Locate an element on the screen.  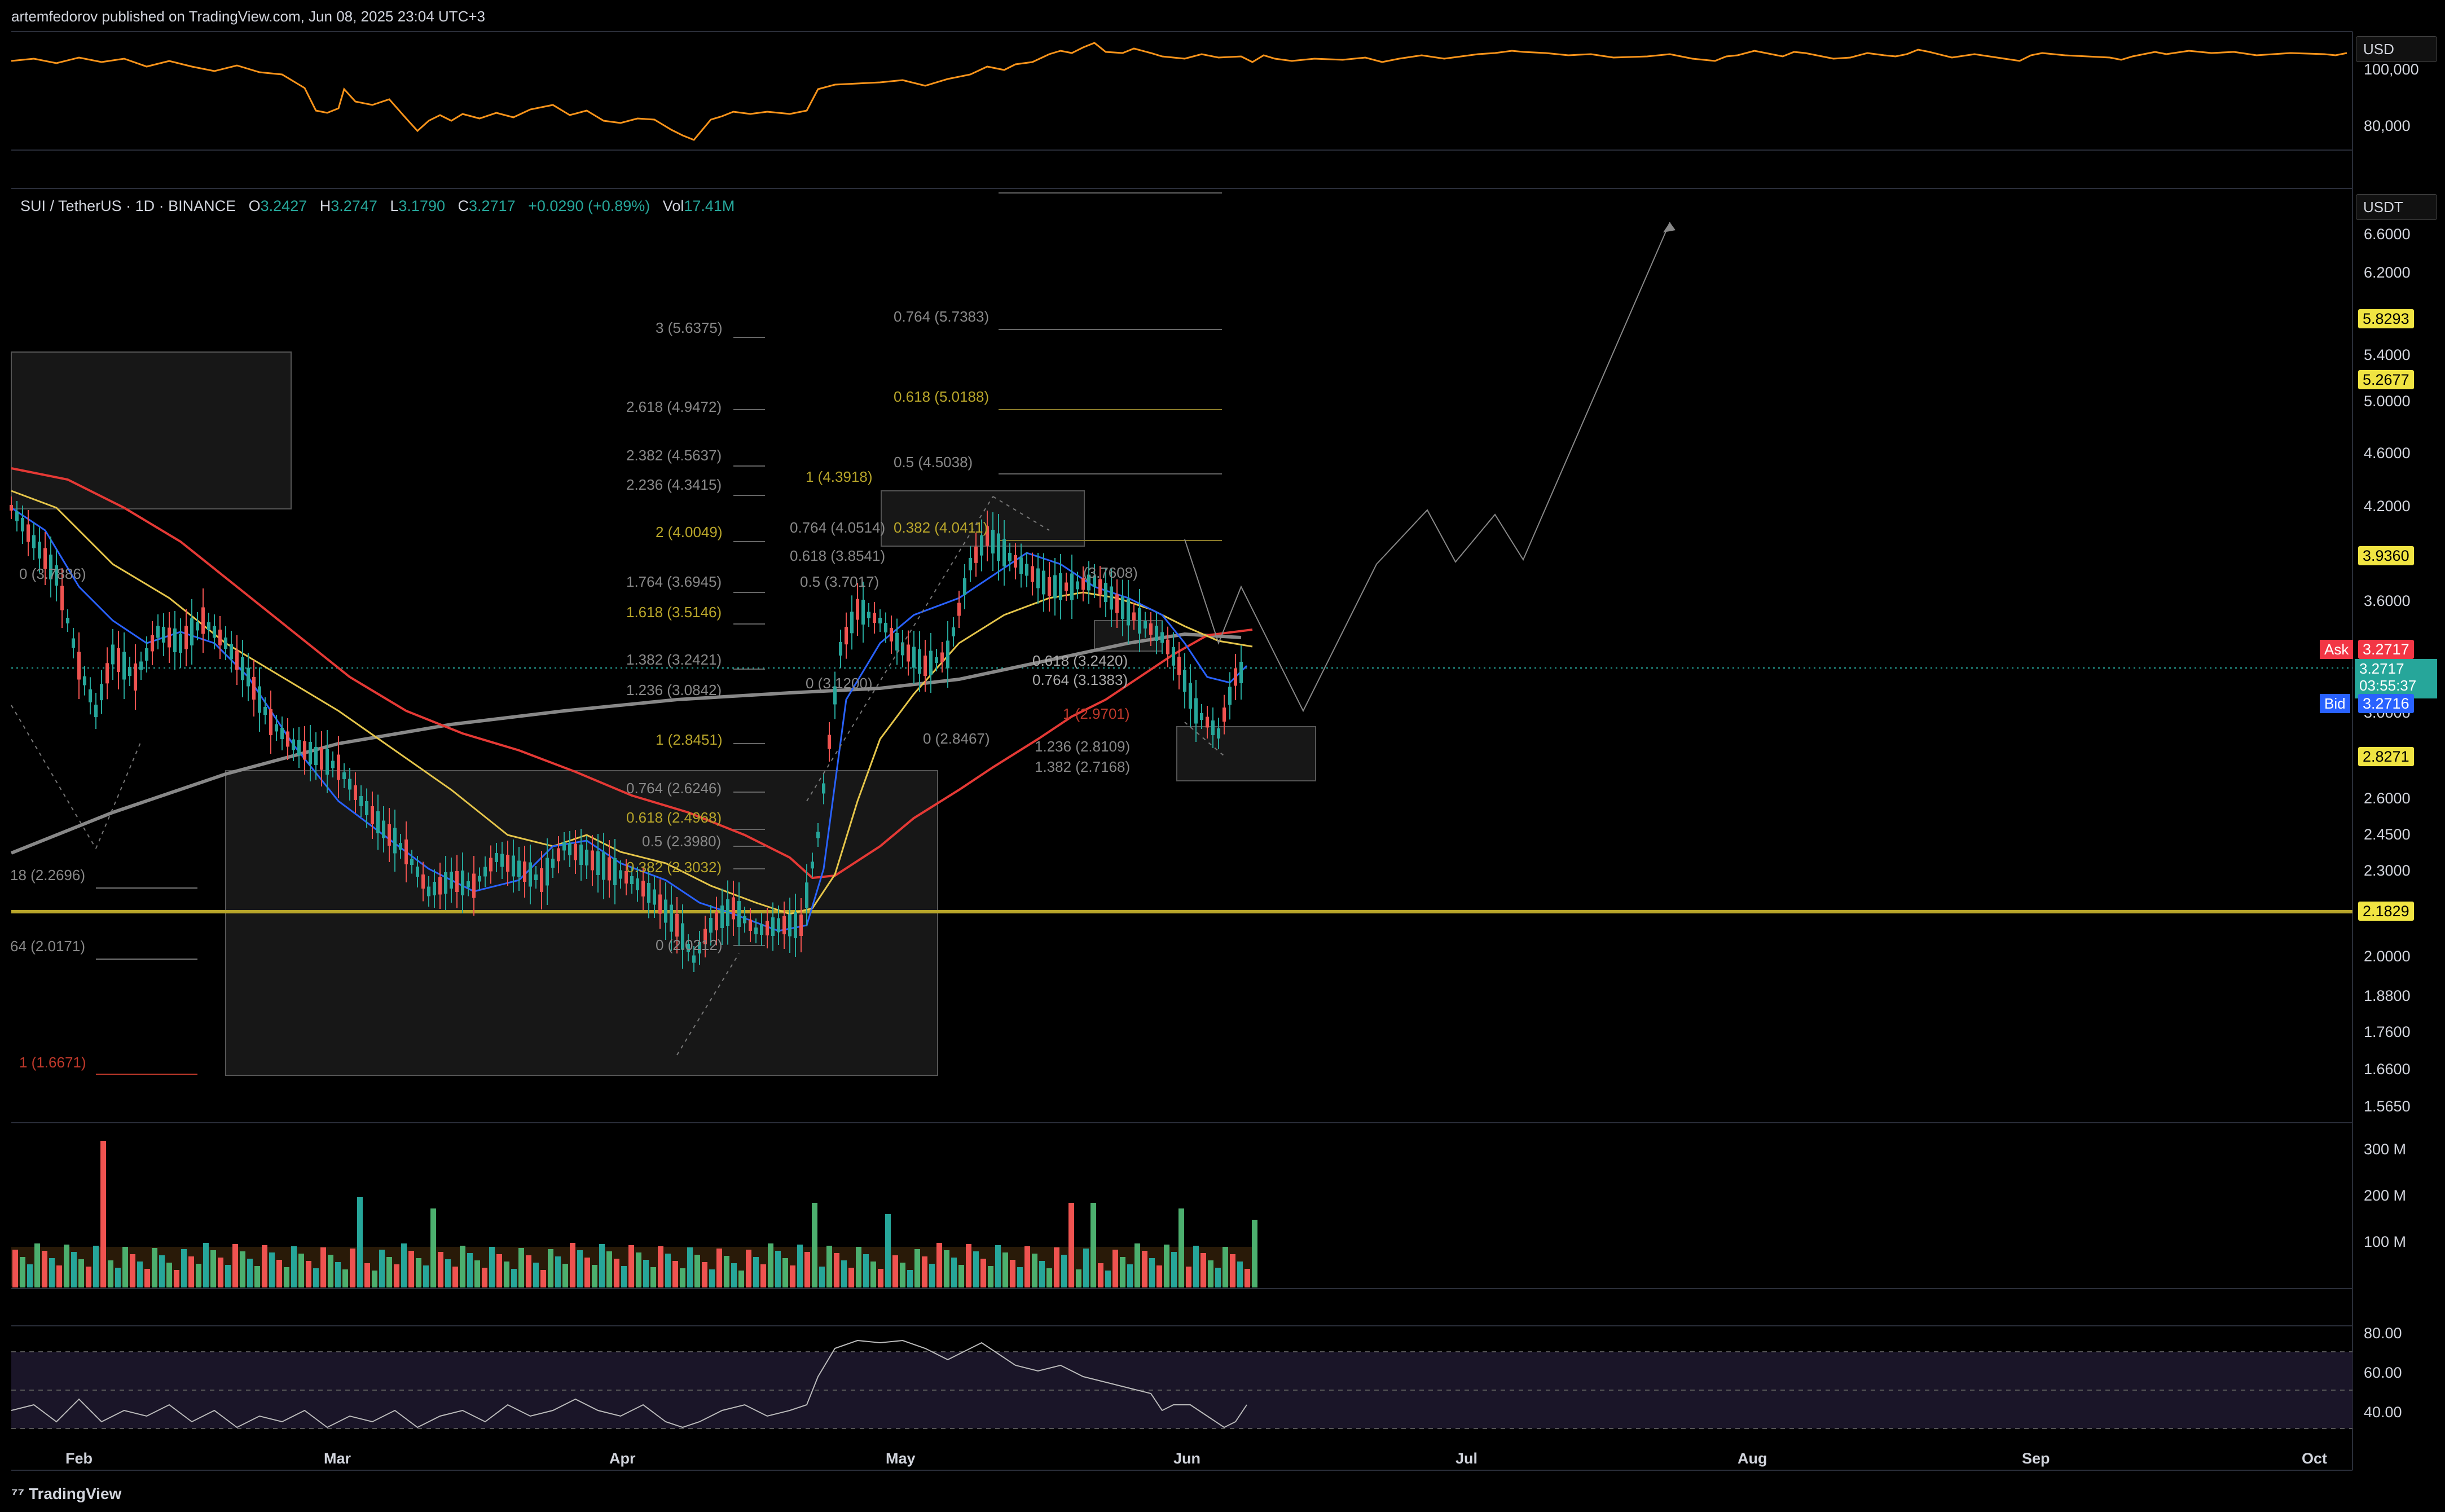
price-tick: 2.6000 is located at coordinates (2387, 798).